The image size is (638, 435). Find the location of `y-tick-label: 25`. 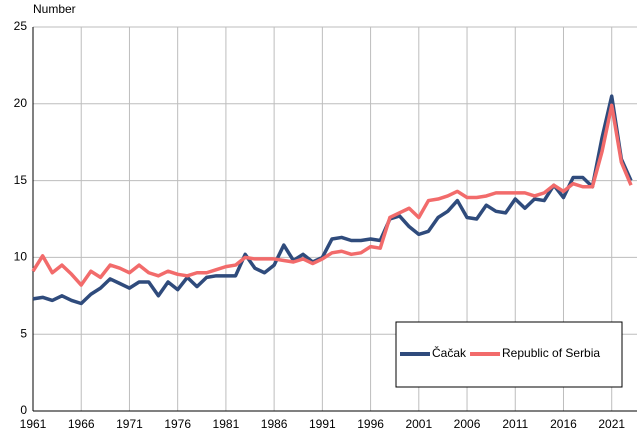

y-tick-label: 25 is located at coordinates (21, 26).